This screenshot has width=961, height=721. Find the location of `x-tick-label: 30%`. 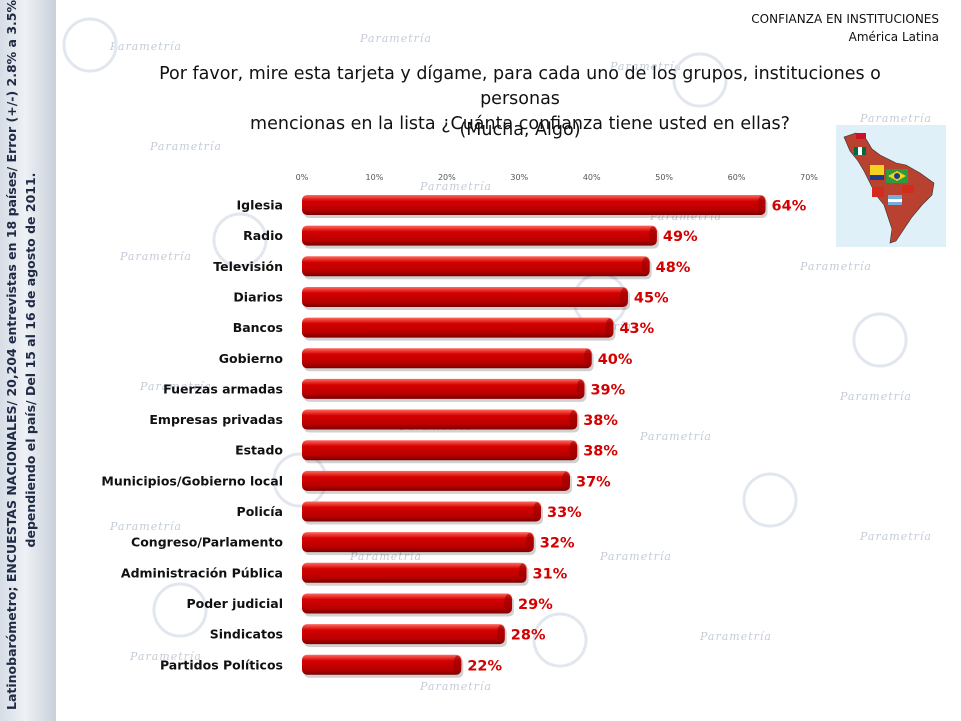

x-tick-label: 30% is located at coordinates (519, 177).